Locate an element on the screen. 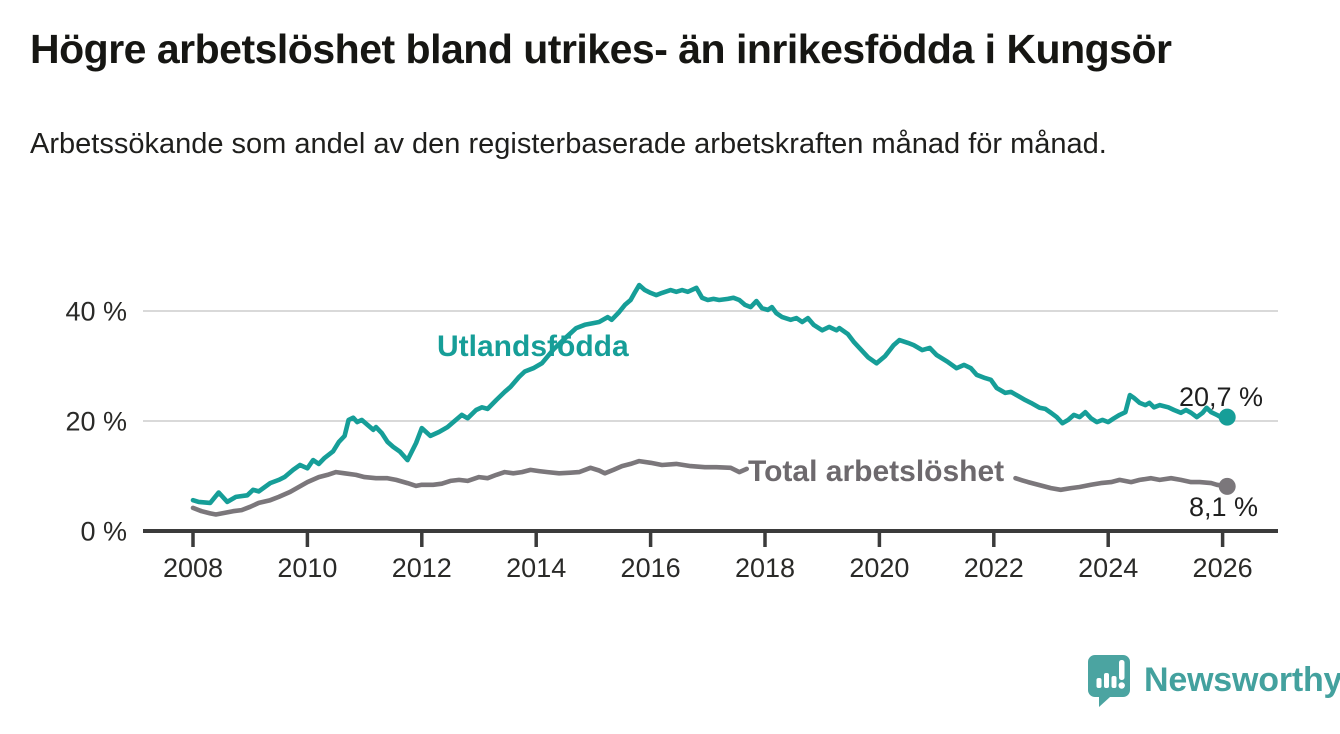  x-tick-label: 2014 is located at coordinates (536, 568).